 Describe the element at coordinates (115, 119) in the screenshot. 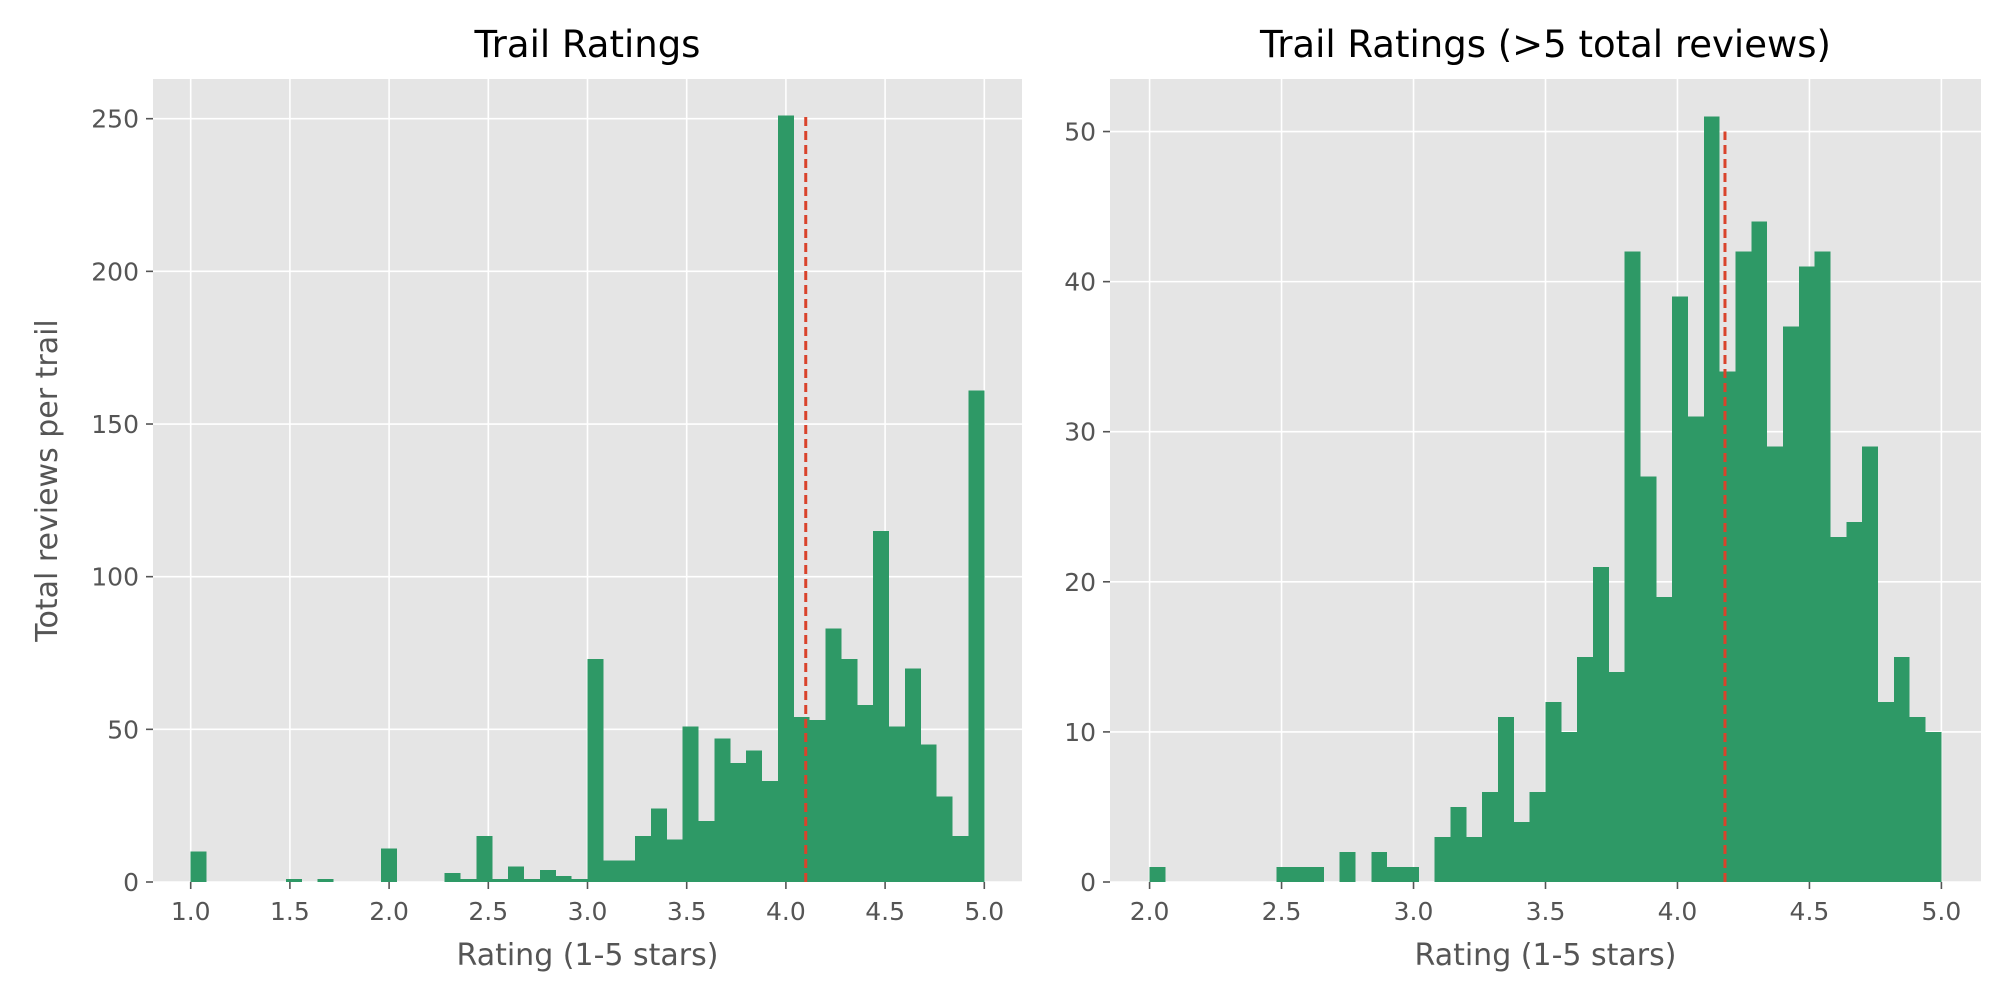

I see `y-tick-label: 250` at that location.